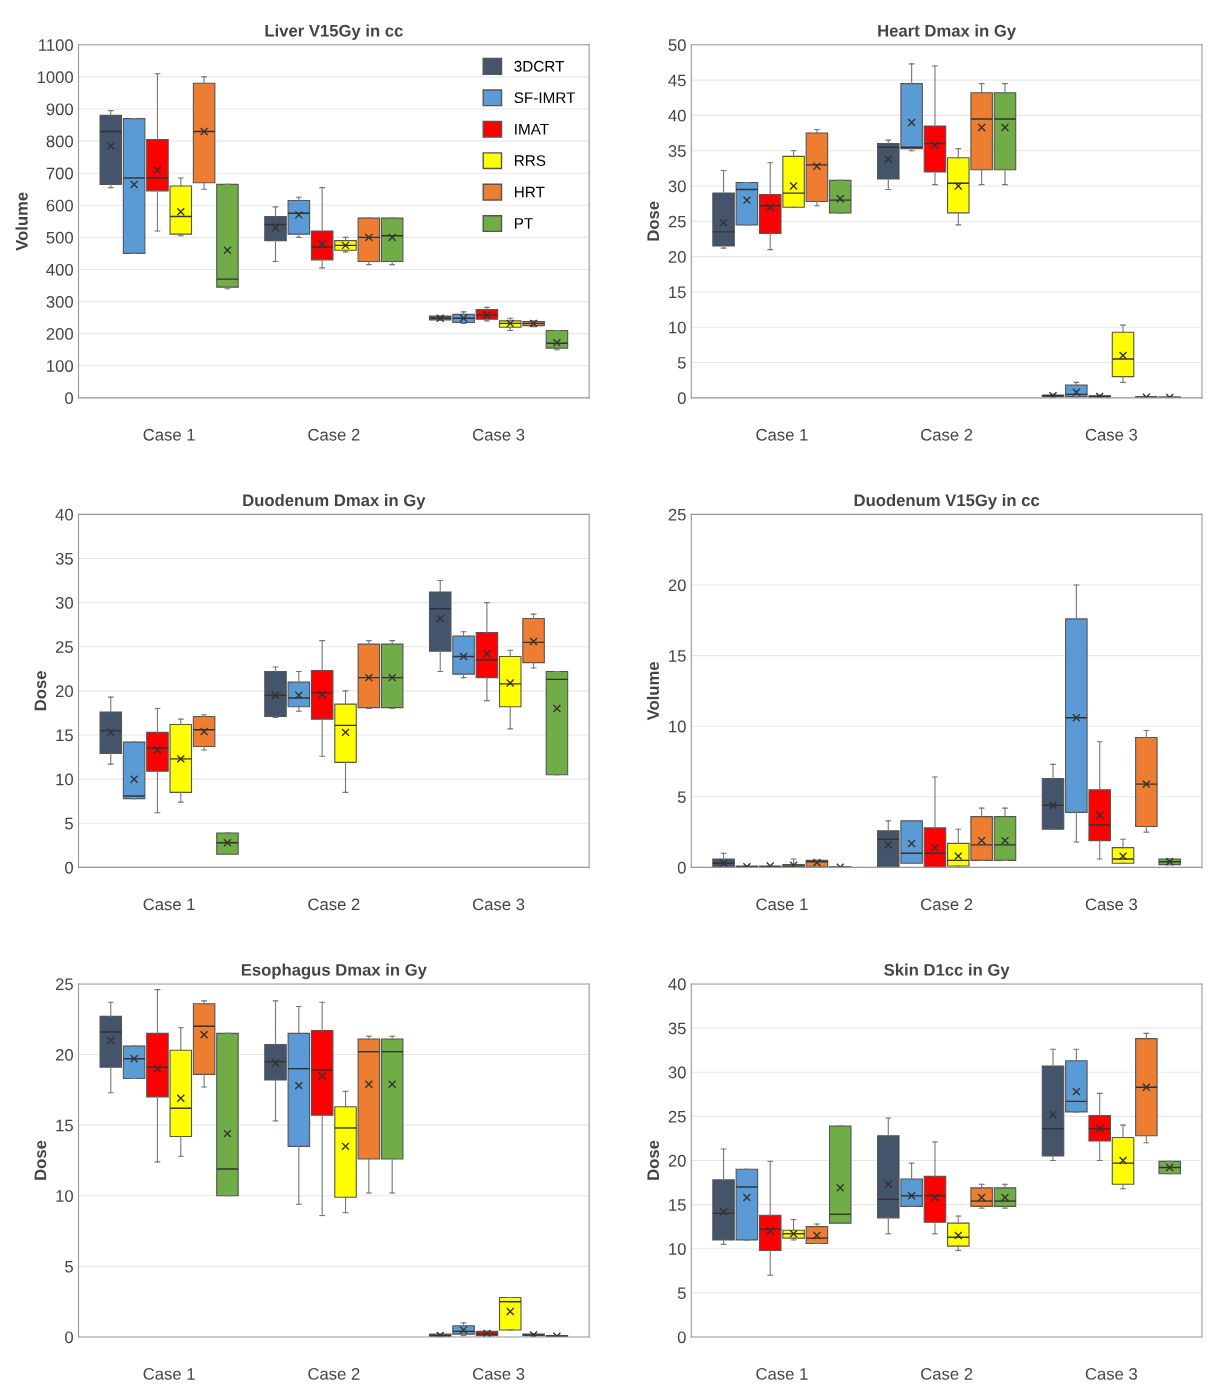  What do you see at coordinates (532, 129) in the screenshot?
I see `legend-label: IMAT` at bounding box center [532, 129].